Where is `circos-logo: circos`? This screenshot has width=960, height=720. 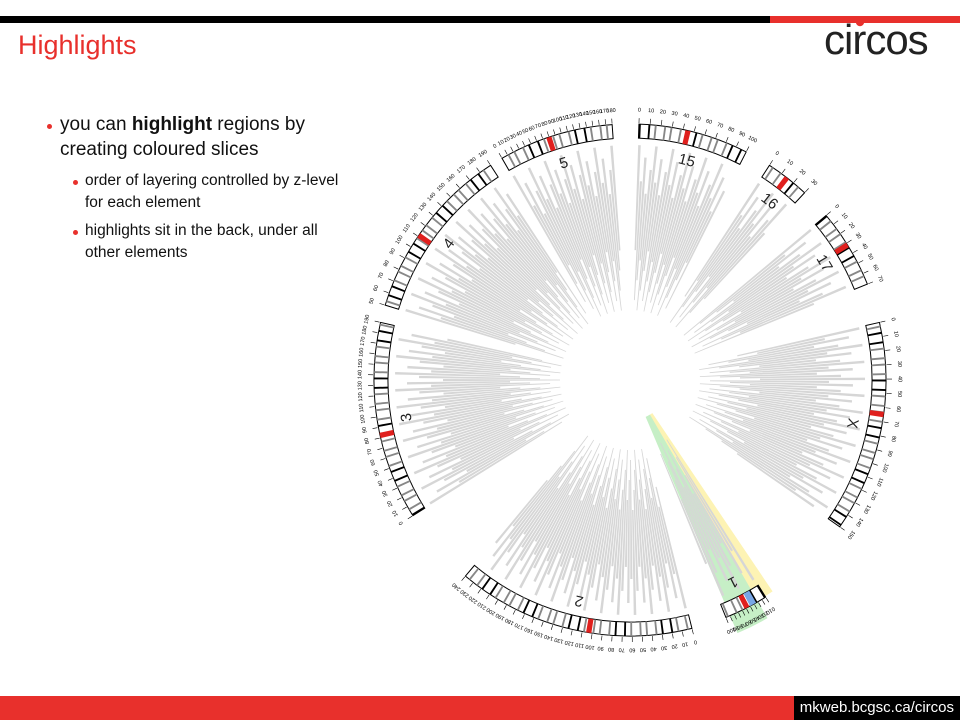 circos-logo: circos is located at coordinates (876, 39).